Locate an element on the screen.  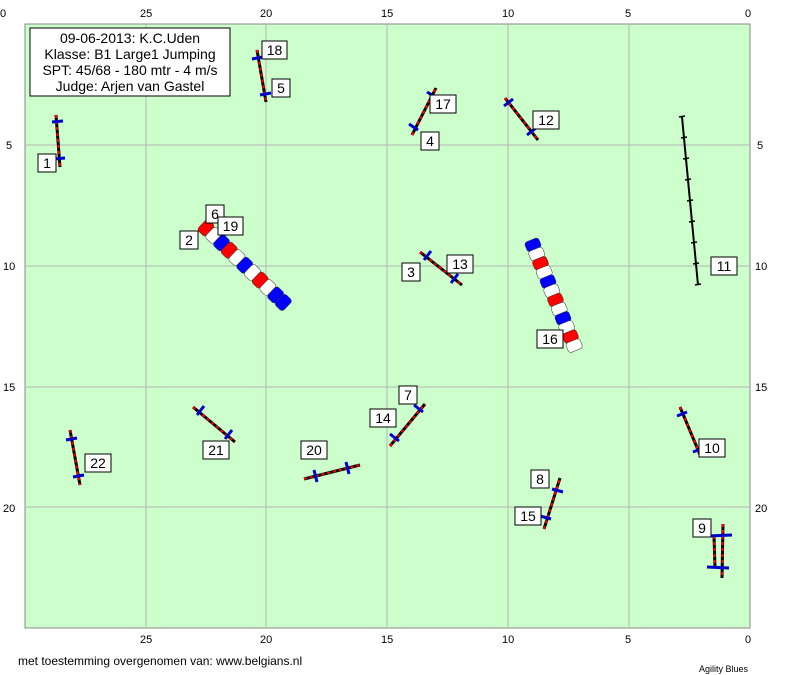
svg-text: 13 is located at coordinates (460, 264).